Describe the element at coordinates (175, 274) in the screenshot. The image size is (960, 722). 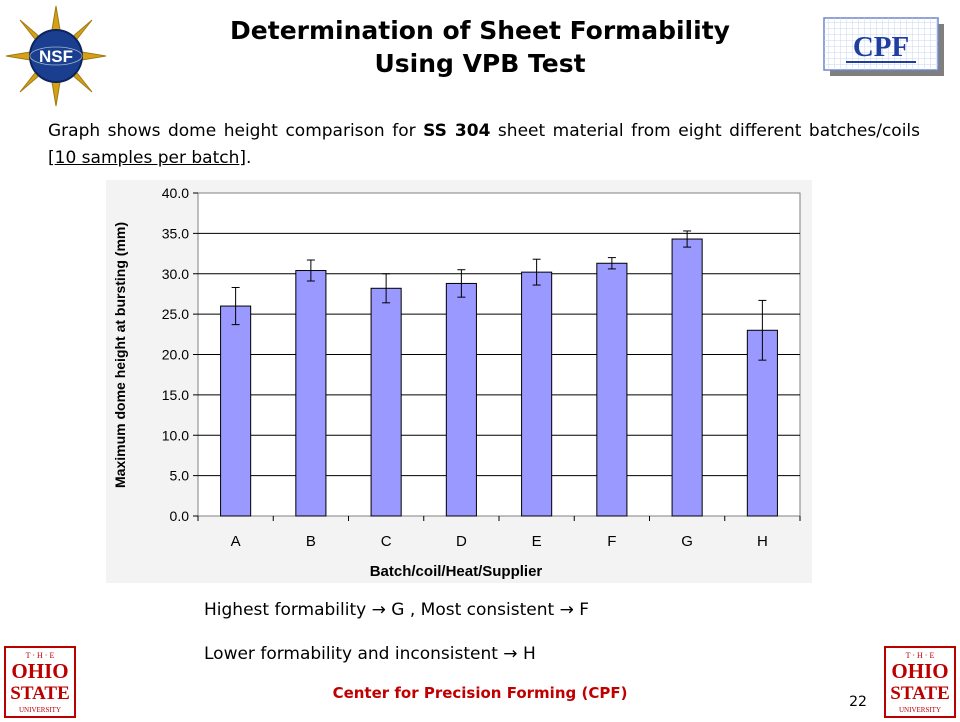
I see `y-tick-label: 30.0` at that location.